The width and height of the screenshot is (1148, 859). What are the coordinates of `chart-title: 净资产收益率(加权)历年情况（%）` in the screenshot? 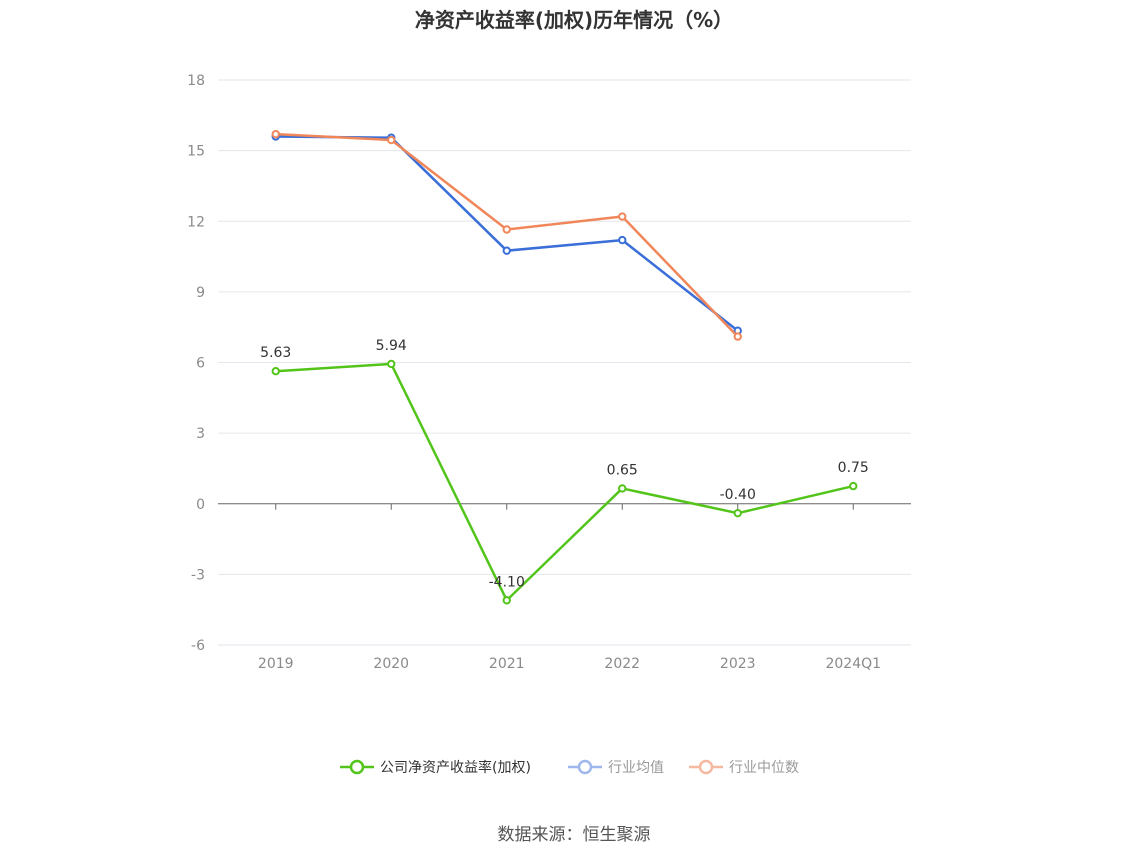 It's located at (574, 20).